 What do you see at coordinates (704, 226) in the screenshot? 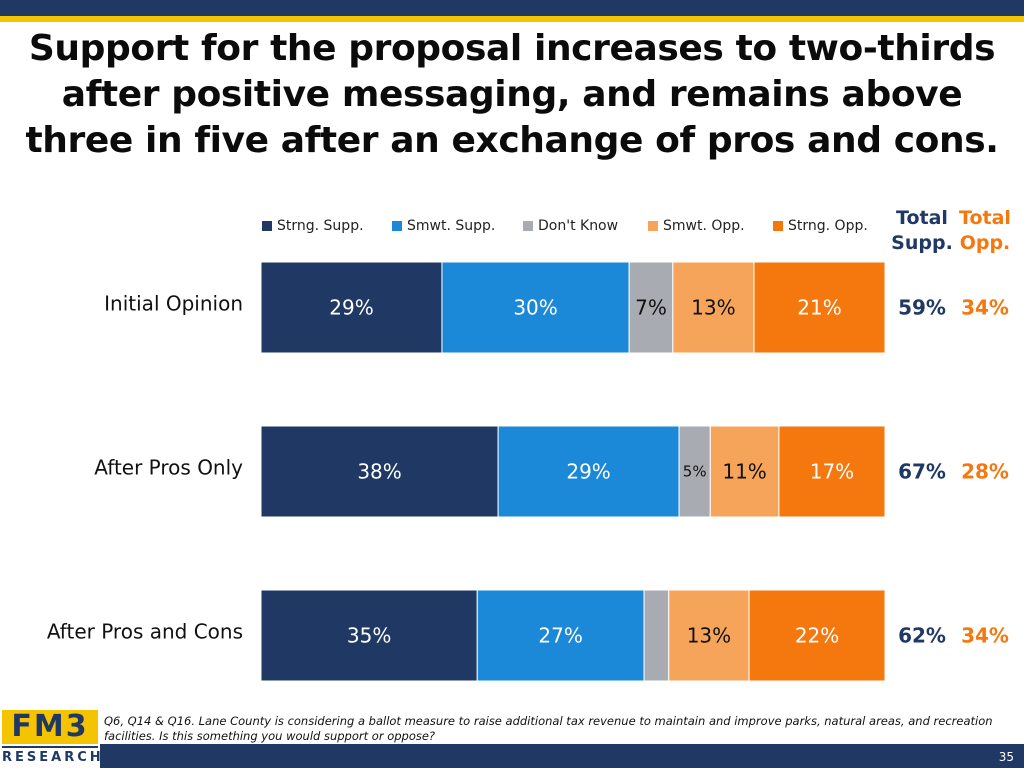
I see `legend-label: Smwt. Opp.` at bounding box center [704, 226].